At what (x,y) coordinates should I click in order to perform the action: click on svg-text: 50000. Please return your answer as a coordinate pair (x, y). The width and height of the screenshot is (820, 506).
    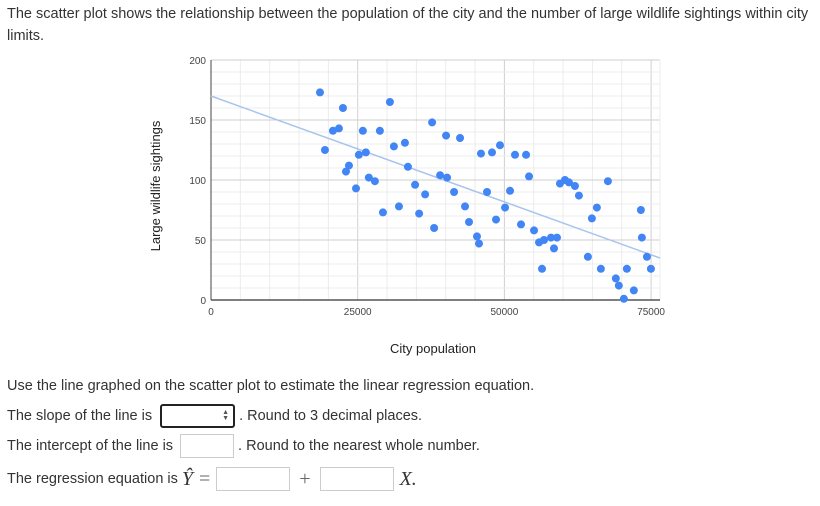
    Looking at the image, I should click on (504, 312).